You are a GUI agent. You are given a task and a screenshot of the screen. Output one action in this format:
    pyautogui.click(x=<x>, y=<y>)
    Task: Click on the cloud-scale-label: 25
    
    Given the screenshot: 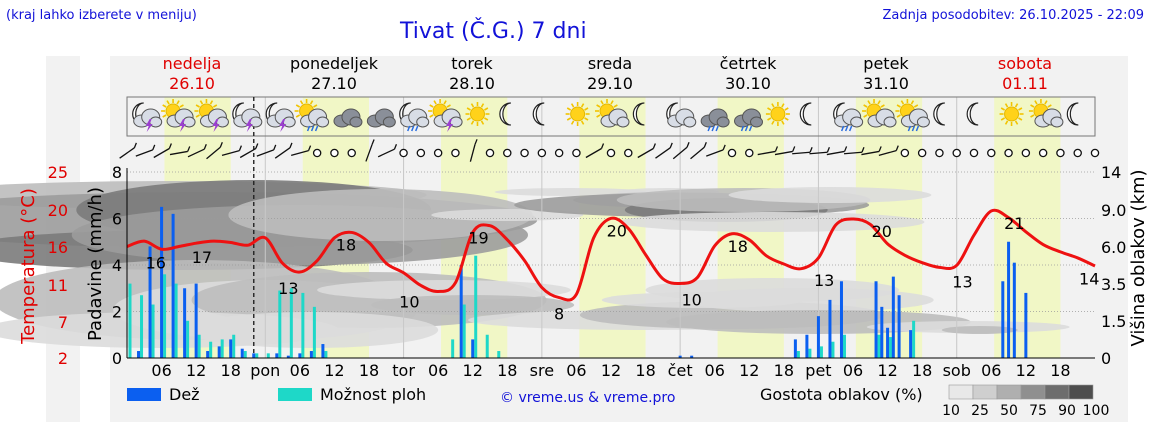 What is the action you would take?
    pyautogui.click(x=980, y=411)
    